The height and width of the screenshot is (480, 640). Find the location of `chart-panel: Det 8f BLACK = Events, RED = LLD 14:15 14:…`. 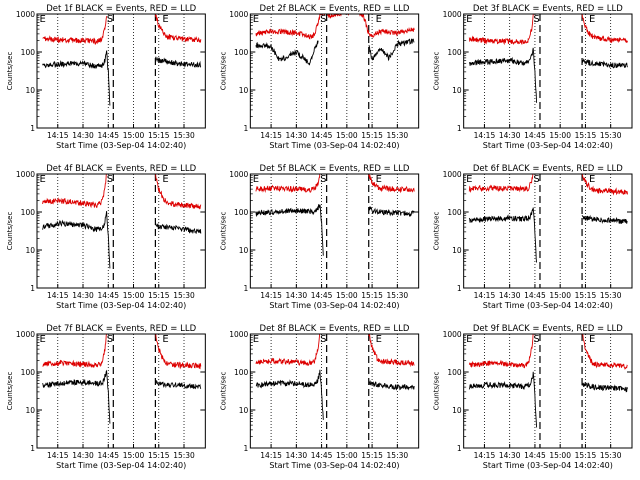

chart-panel: Det 8f BLACK = Events, RED = LLD 14:15 14:… is located at coordinates (319, 397).